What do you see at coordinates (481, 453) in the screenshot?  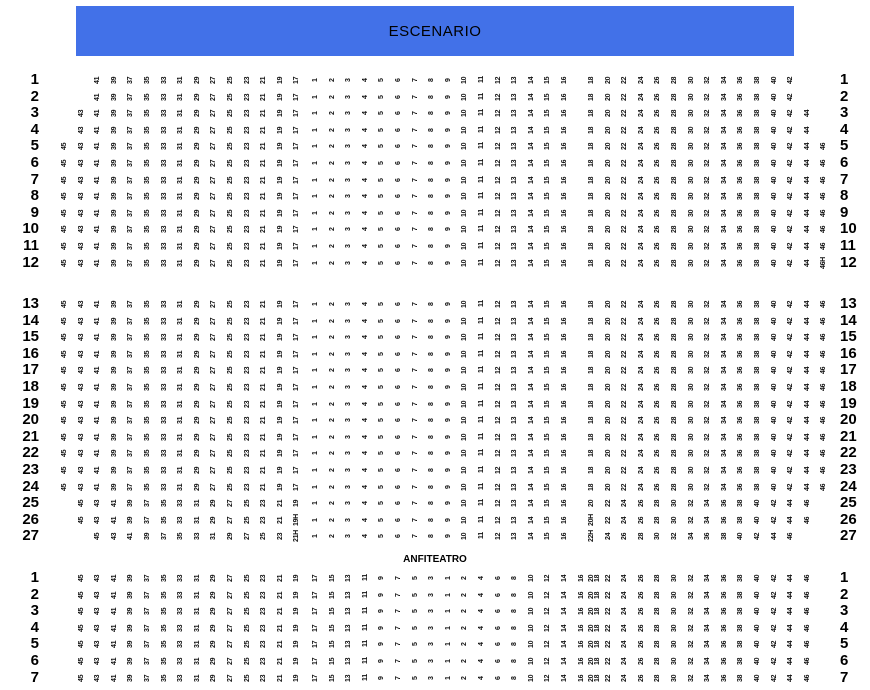 I see `seat: 11` at bounding box center [481, 453].